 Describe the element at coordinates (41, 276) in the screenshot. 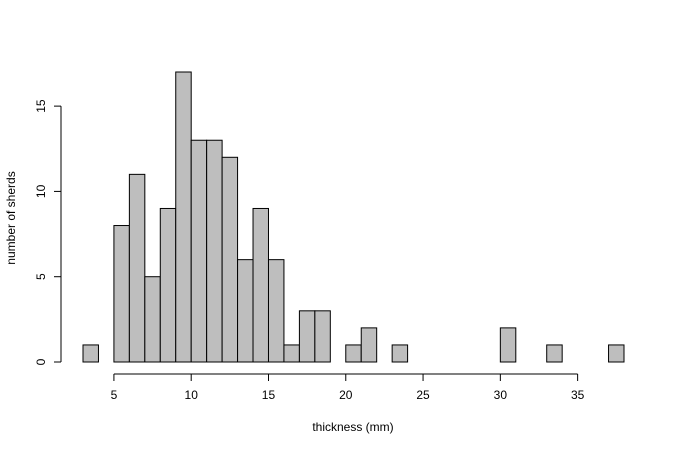

I see `y-tick-label-5: 5` at that location.